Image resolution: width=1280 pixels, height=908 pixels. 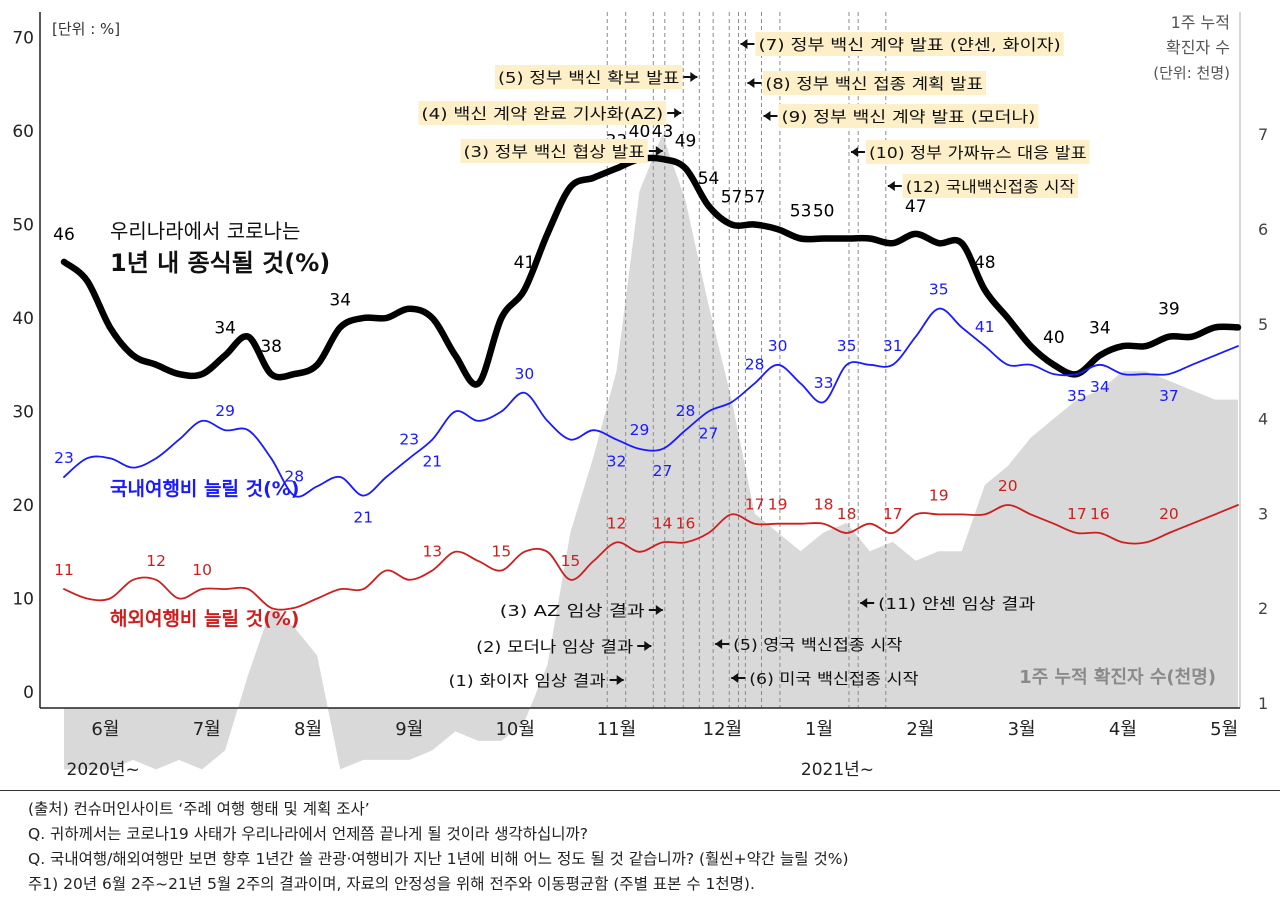 What do you see at coordinates (985, 263) in the screenshot?
I see `data-label: 48` at bounding box center [985, 263].